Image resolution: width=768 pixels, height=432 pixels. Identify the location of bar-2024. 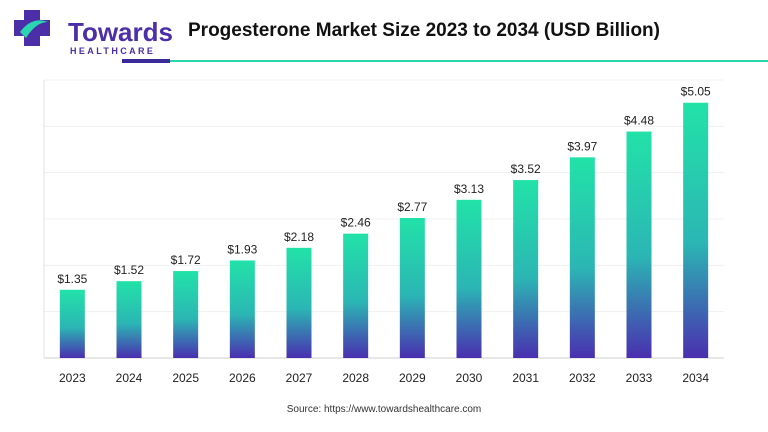
(129, 319).